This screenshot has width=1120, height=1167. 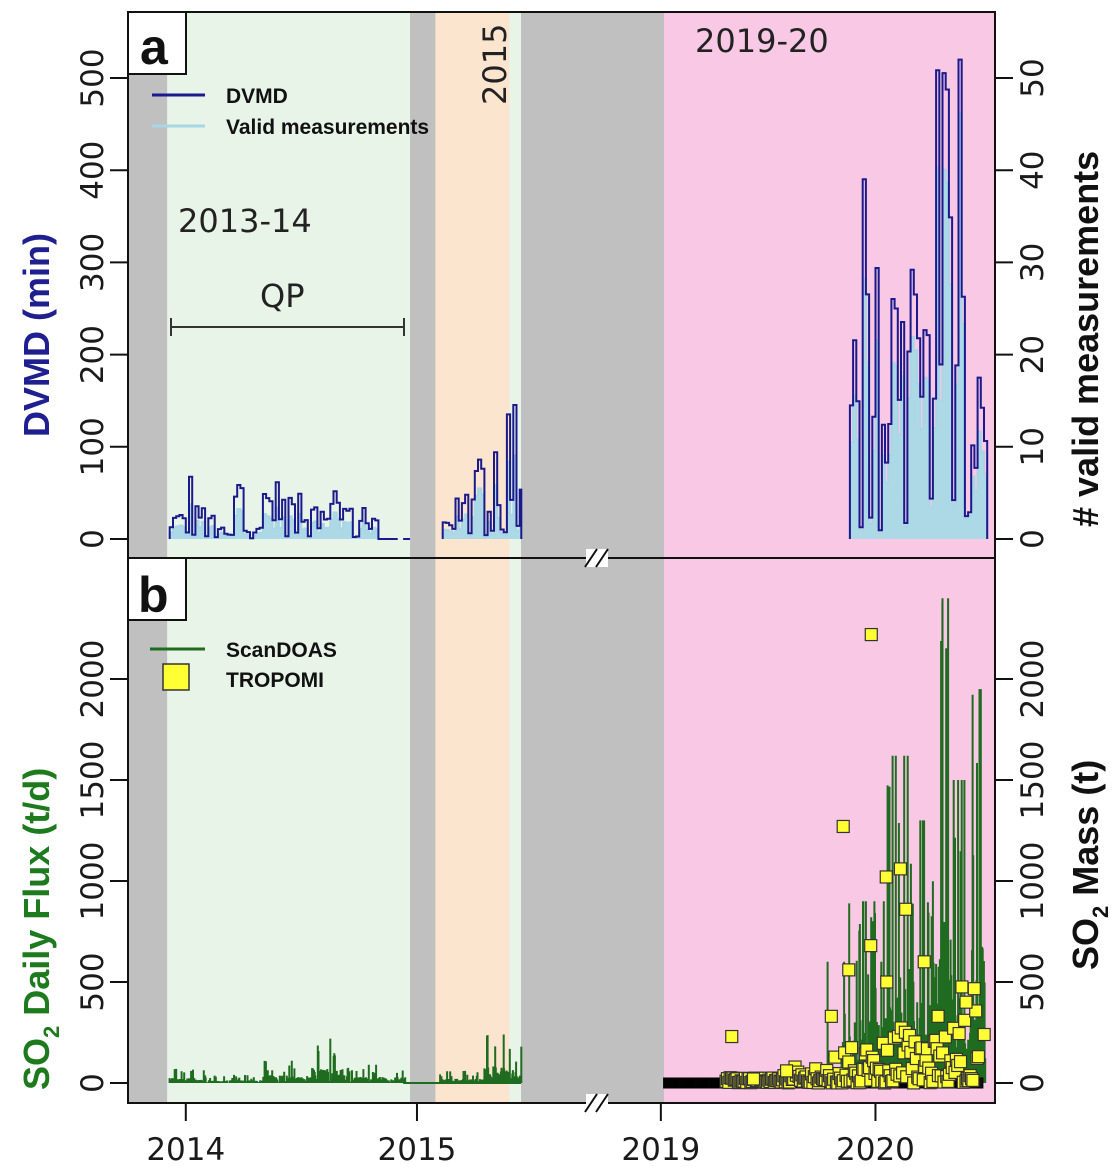 I want to click on panel-b-right-axis-title: SO2 Mass (t), so click(x=1089, y=865).